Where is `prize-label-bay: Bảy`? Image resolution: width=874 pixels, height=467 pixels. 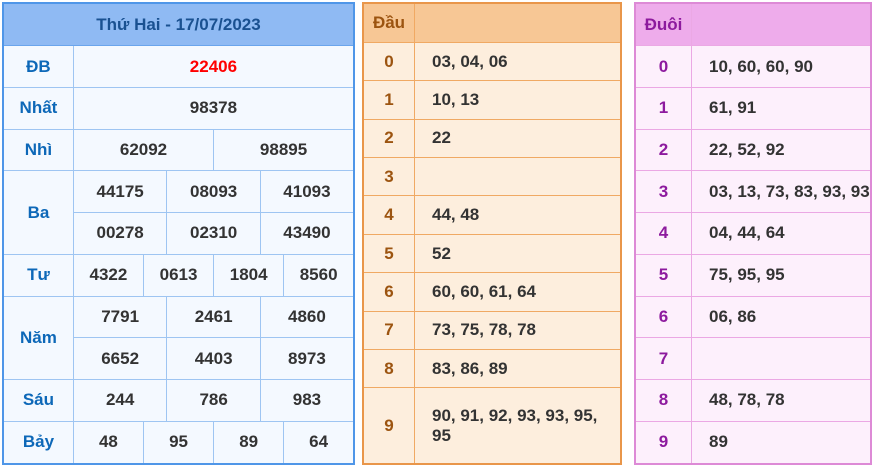
prize-label-bay: Bảy is located at coordinates (38, 442).